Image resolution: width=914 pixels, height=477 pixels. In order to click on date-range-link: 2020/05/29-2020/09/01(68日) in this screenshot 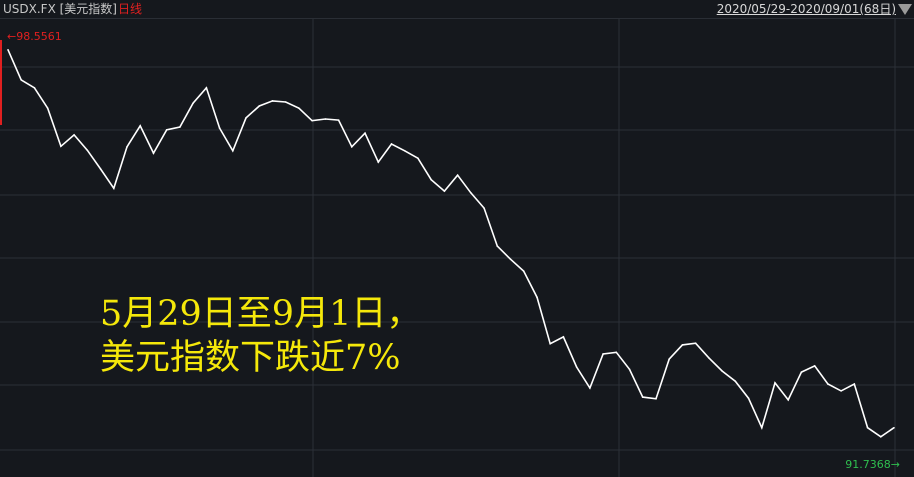, I will do `click(806, 9)`.